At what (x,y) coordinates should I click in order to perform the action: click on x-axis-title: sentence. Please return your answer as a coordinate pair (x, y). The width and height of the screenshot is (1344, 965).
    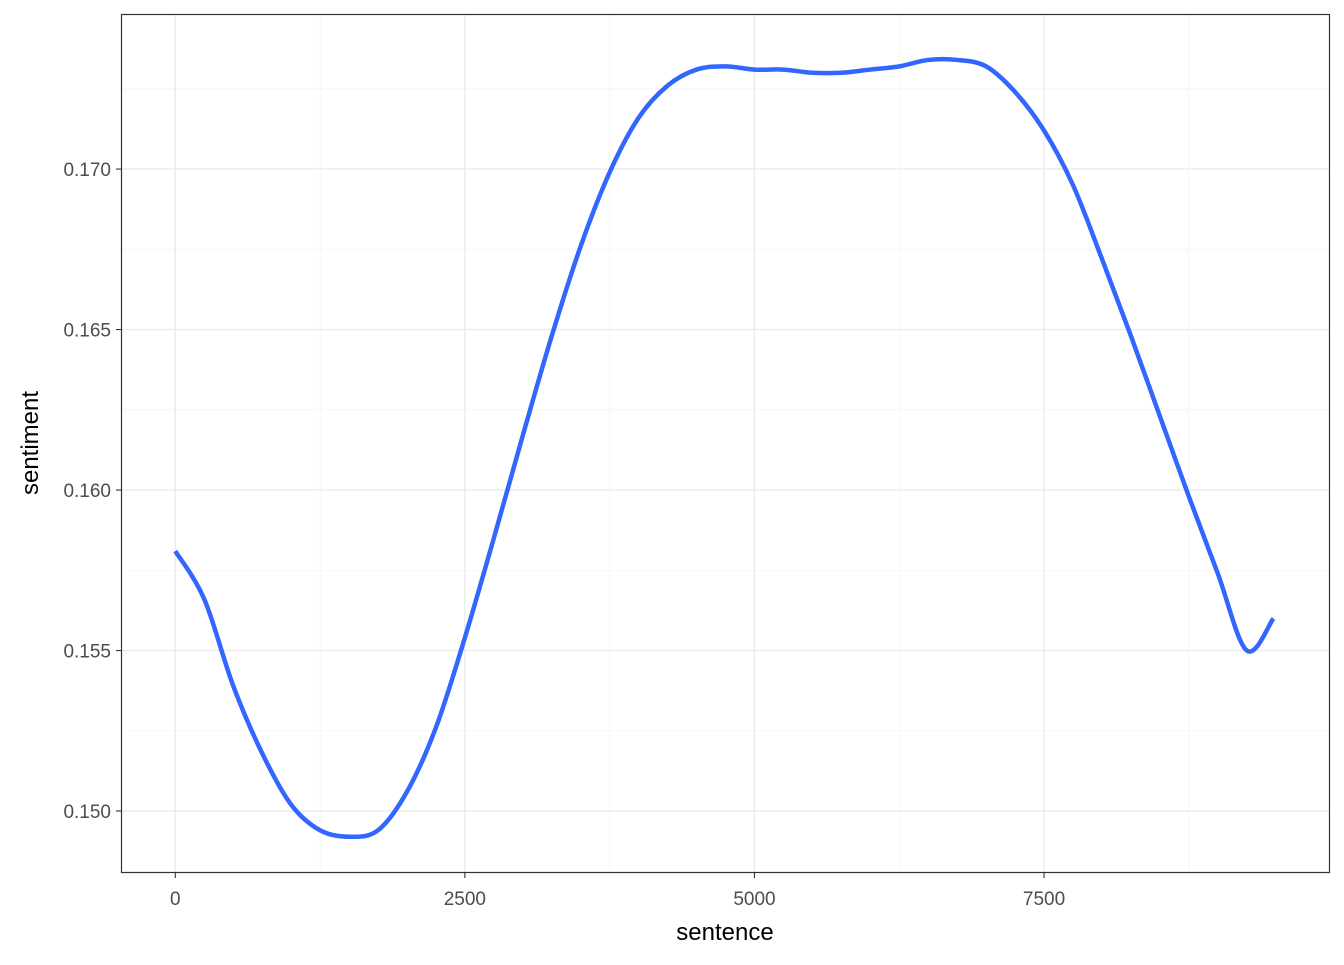
    Looking at the image, I should click on (724, 932).